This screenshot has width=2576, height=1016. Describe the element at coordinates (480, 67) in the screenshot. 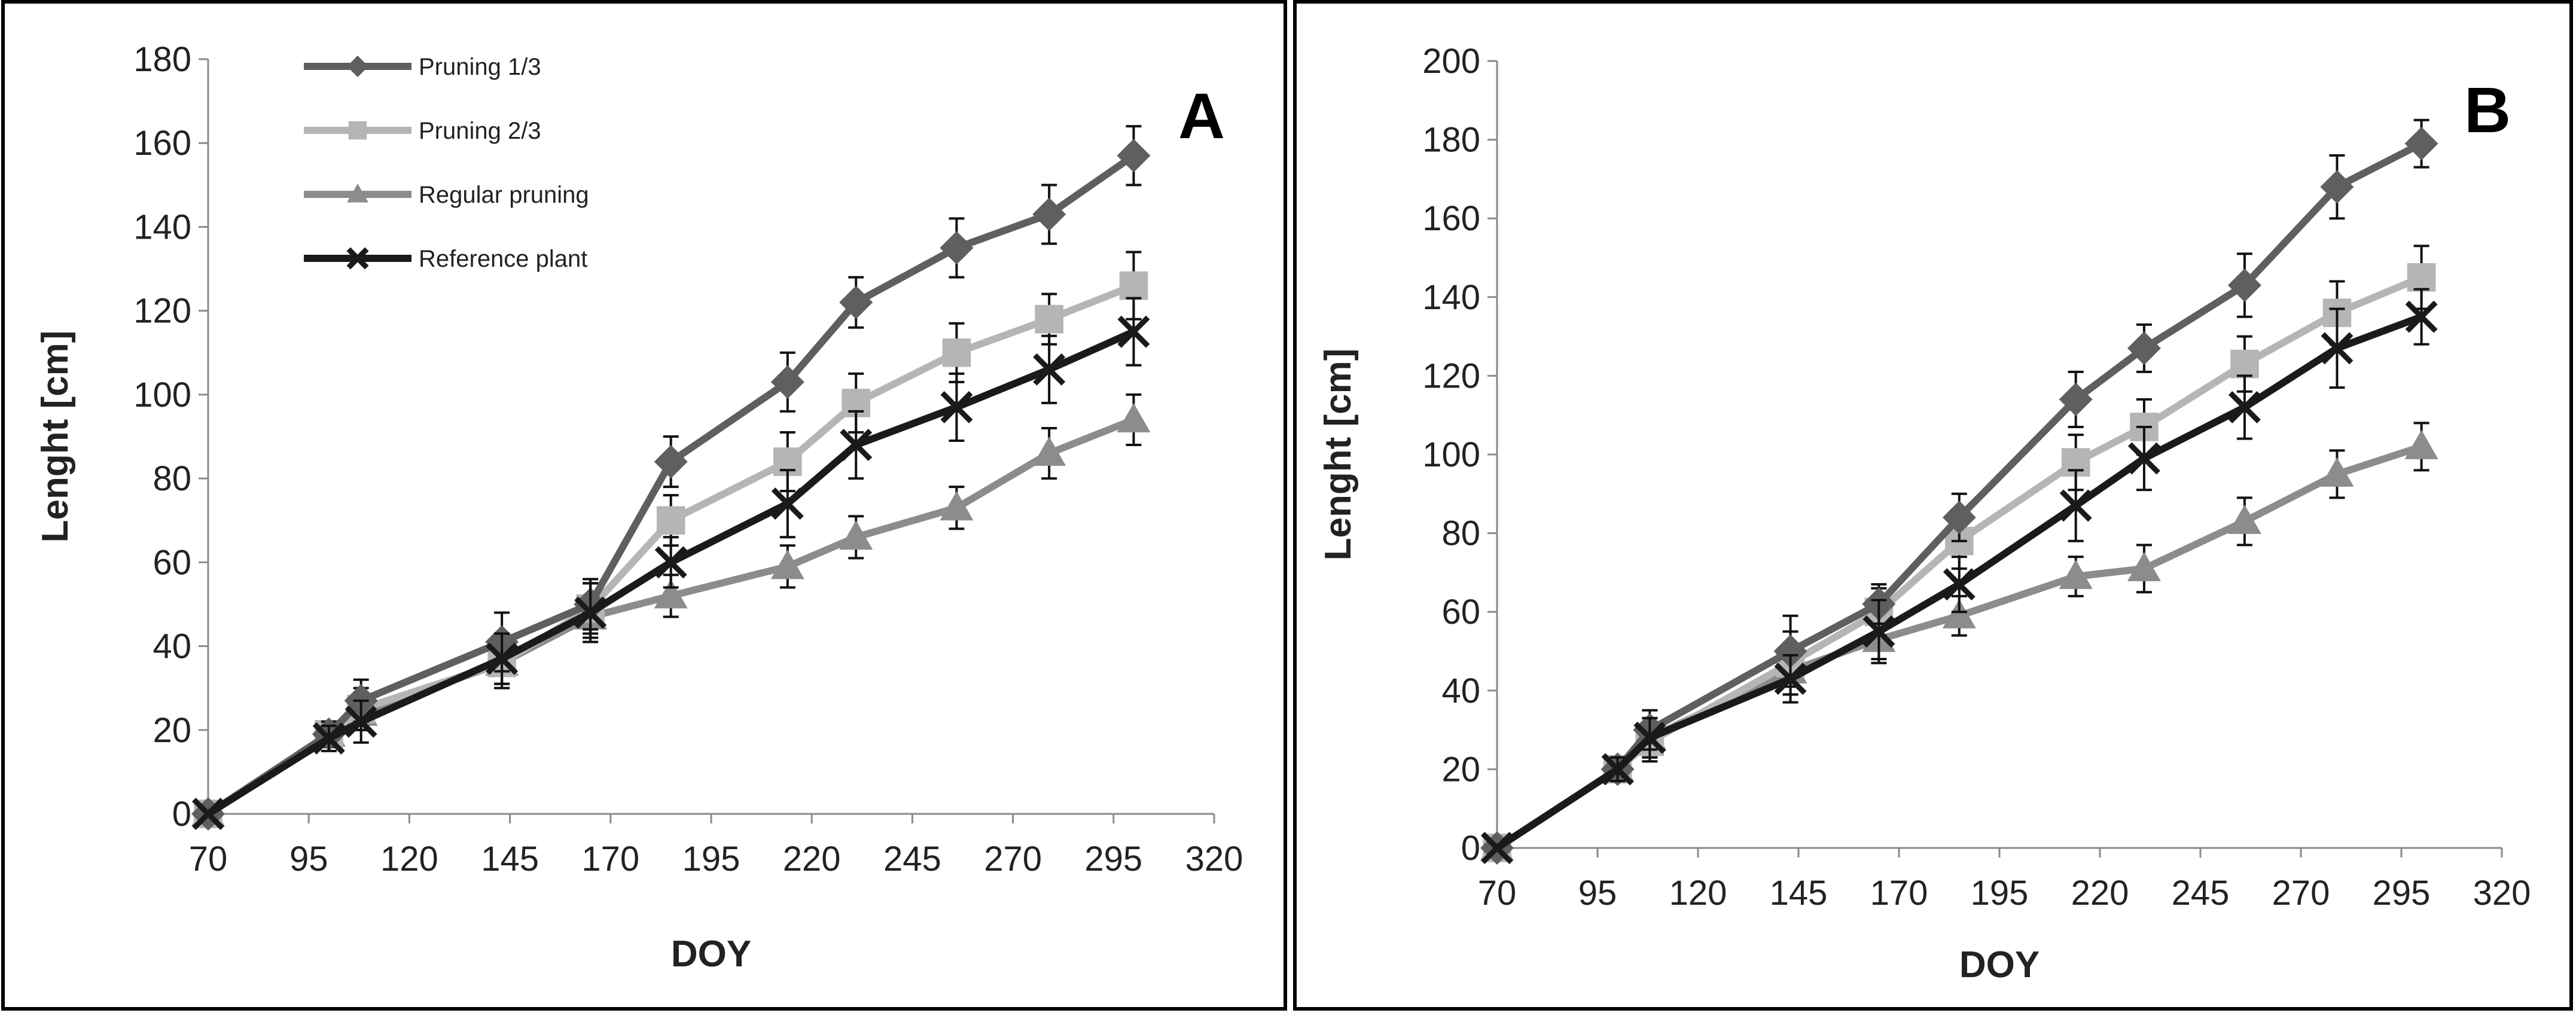

I see `legend-label: Pruning 1/3` at that location.